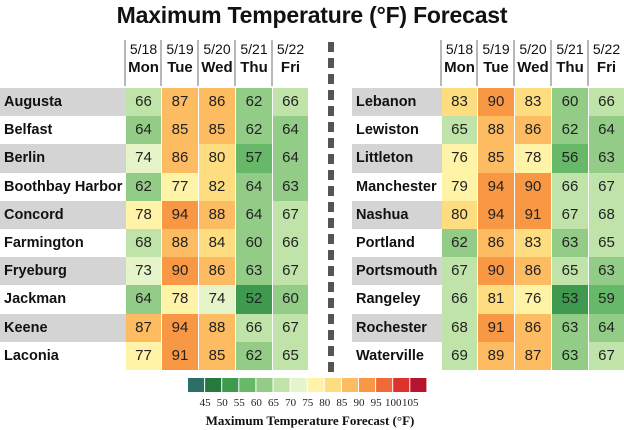 This screenshot has height=430, width=624. I want to click on city-label: Belfast, so click(28, 130).